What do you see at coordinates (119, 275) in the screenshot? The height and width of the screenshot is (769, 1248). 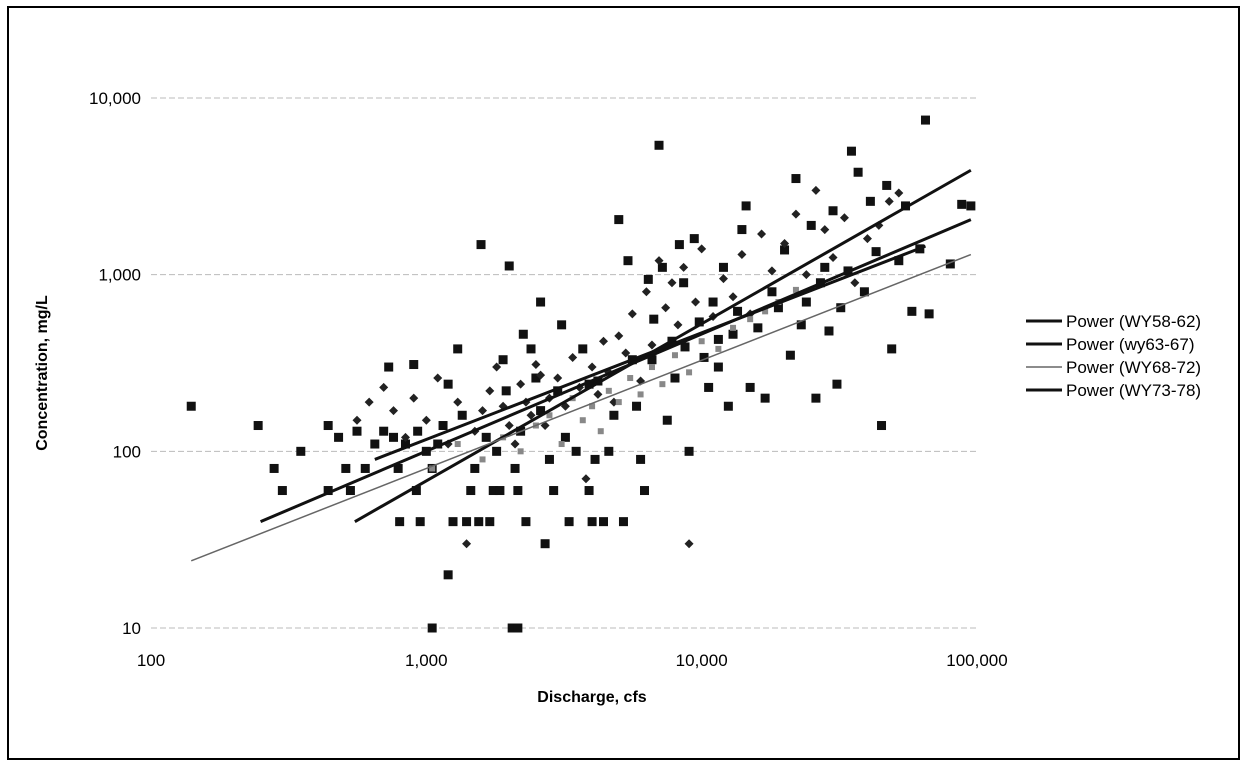 I see `y-tick-label: 1,000` at bounding box center [119, 275].